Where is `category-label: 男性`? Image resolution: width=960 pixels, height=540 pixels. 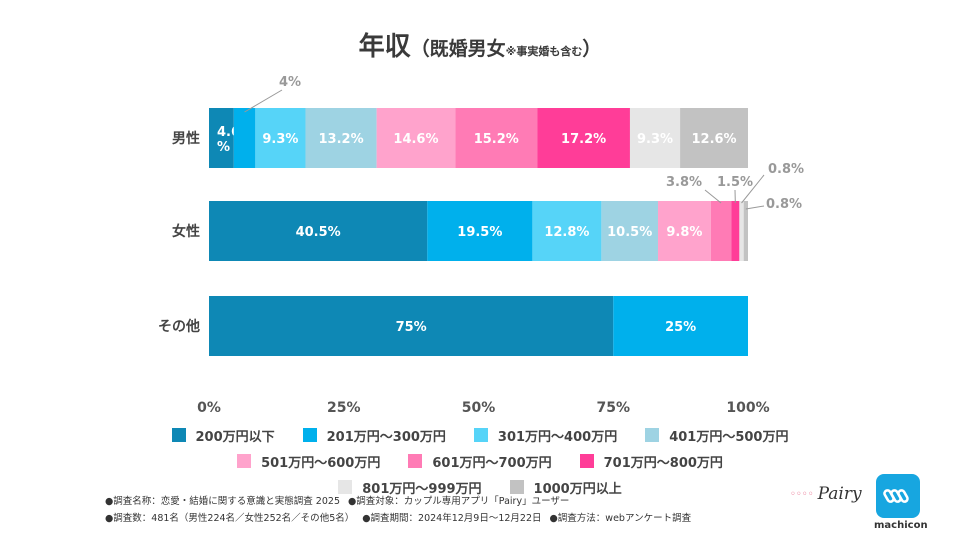
category-label: 男性 is located at coordinates (186, 138).